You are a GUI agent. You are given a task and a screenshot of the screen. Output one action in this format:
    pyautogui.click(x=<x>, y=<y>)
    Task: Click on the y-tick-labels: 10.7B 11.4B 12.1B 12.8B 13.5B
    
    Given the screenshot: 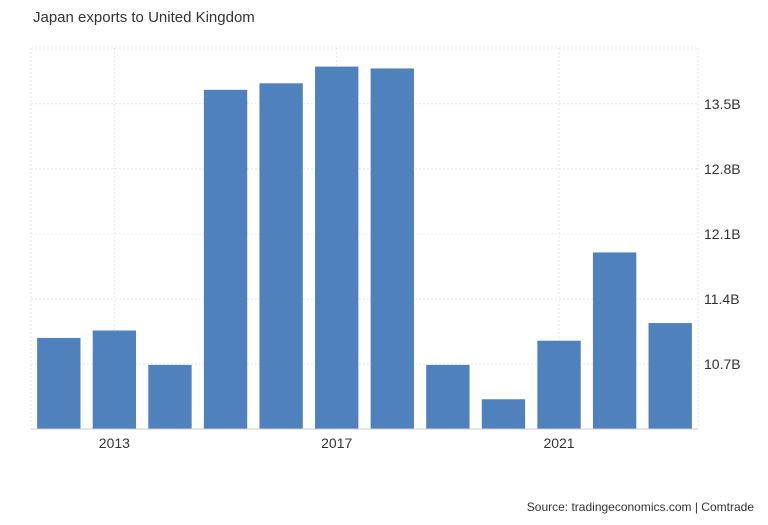 What is the action you would take?
    pyautogui.click(x=722, y=234)
    